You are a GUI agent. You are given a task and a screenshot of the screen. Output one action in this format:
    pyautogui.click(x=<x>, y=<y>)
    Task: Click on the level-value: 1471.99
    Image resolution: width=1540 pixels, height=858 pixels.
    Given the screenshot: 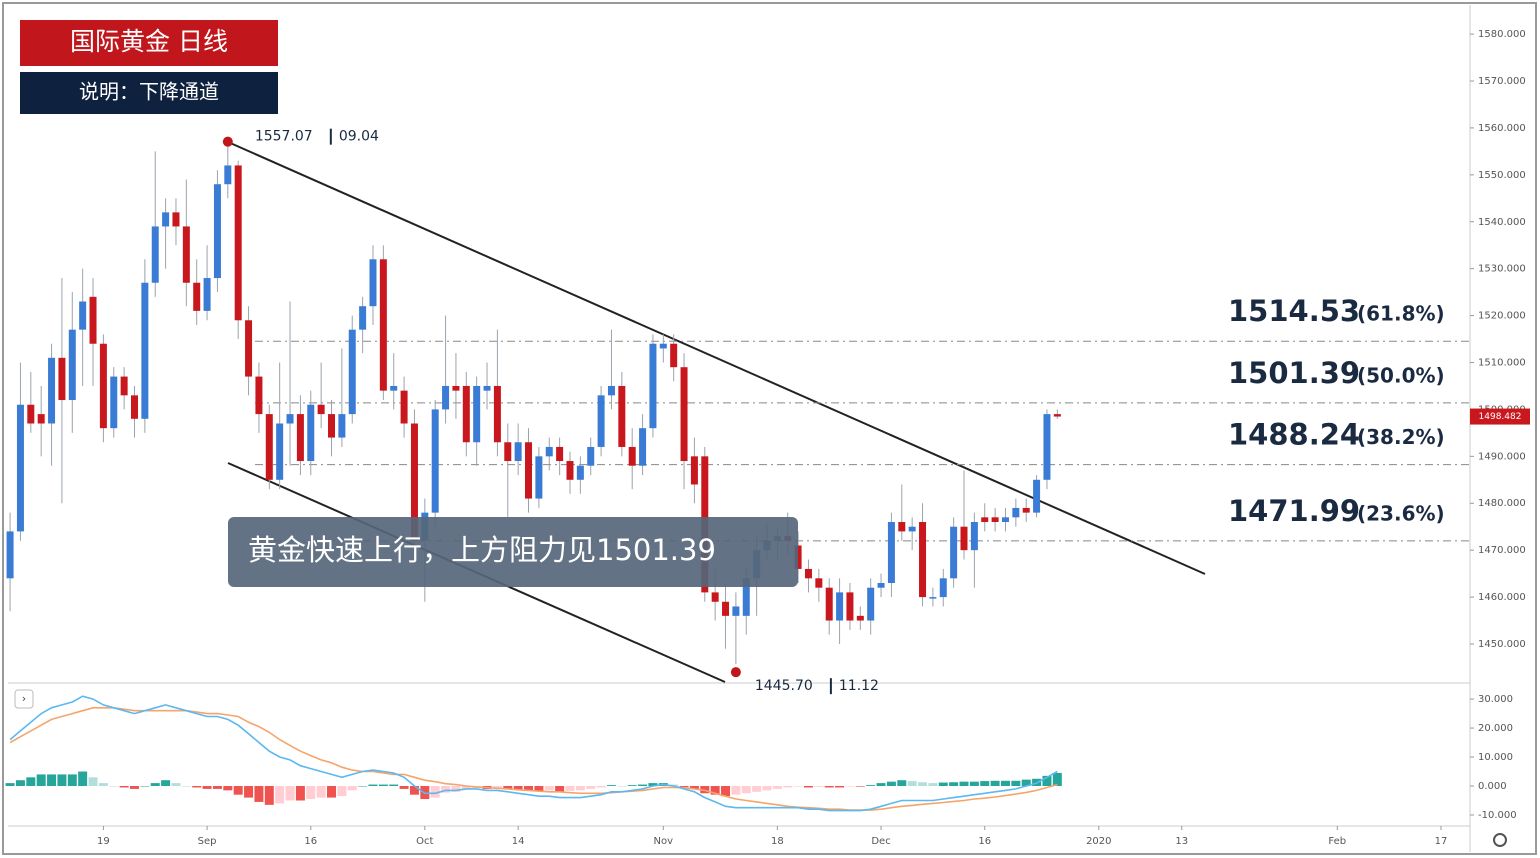 What is the action you would take?
    pyautogui.click(x=1294, y=511)
    